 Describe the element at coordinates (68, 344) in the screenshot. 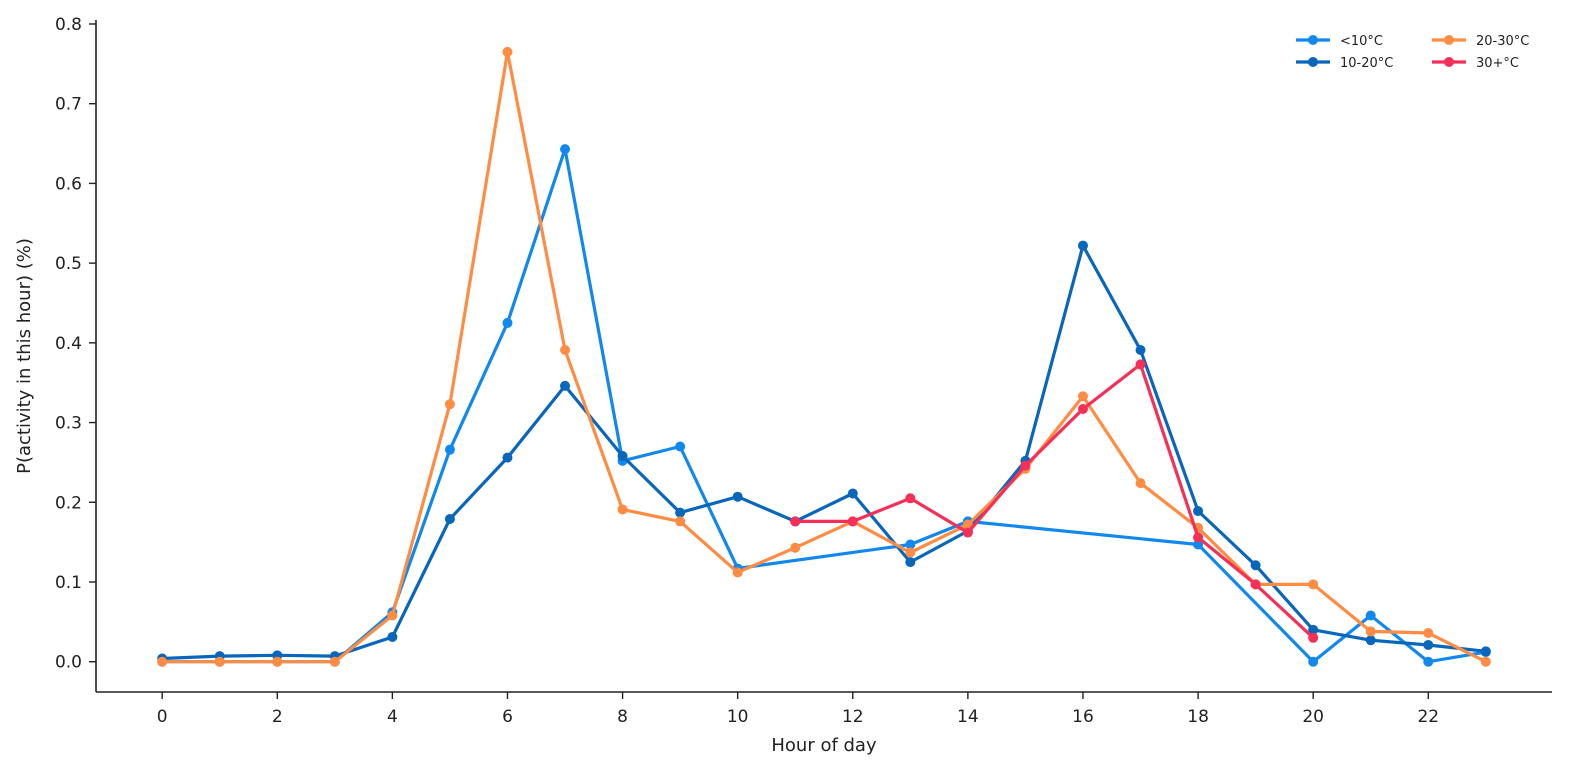

I see `y-tick-label: 0.4` at that location.